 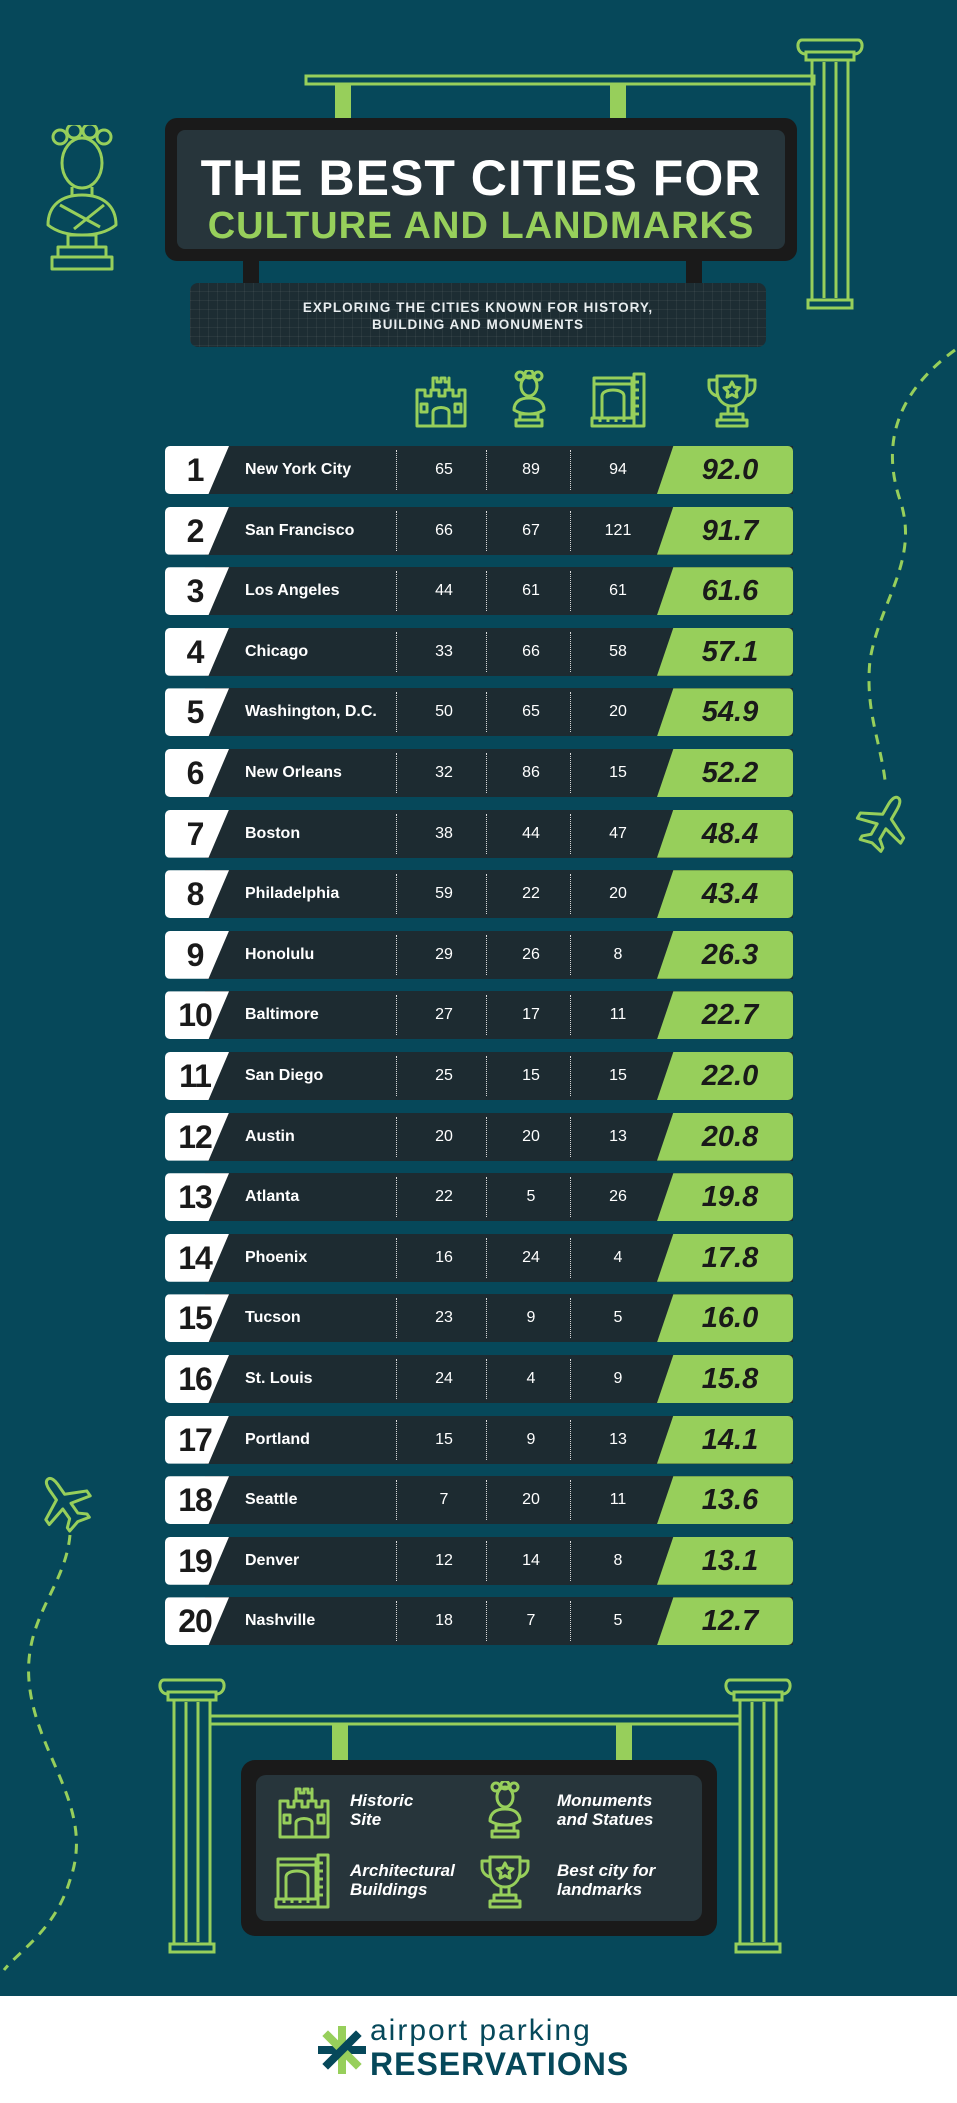 What do you see at coordinates (402, 1880) in the screenshot?
I see `legend-architecture-label: Architectural Buildings` at bounding box center [402, 1880].